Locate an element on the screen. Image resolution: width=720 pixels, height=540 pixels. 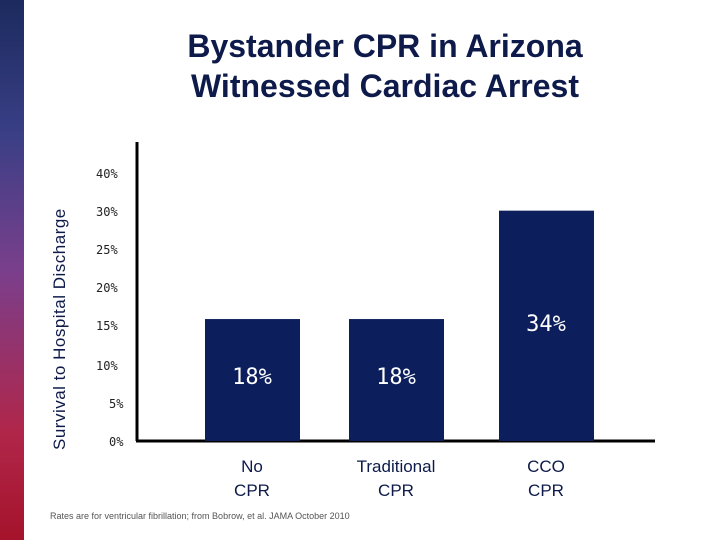
x-category-label: No is located at coordinates (252, 466).